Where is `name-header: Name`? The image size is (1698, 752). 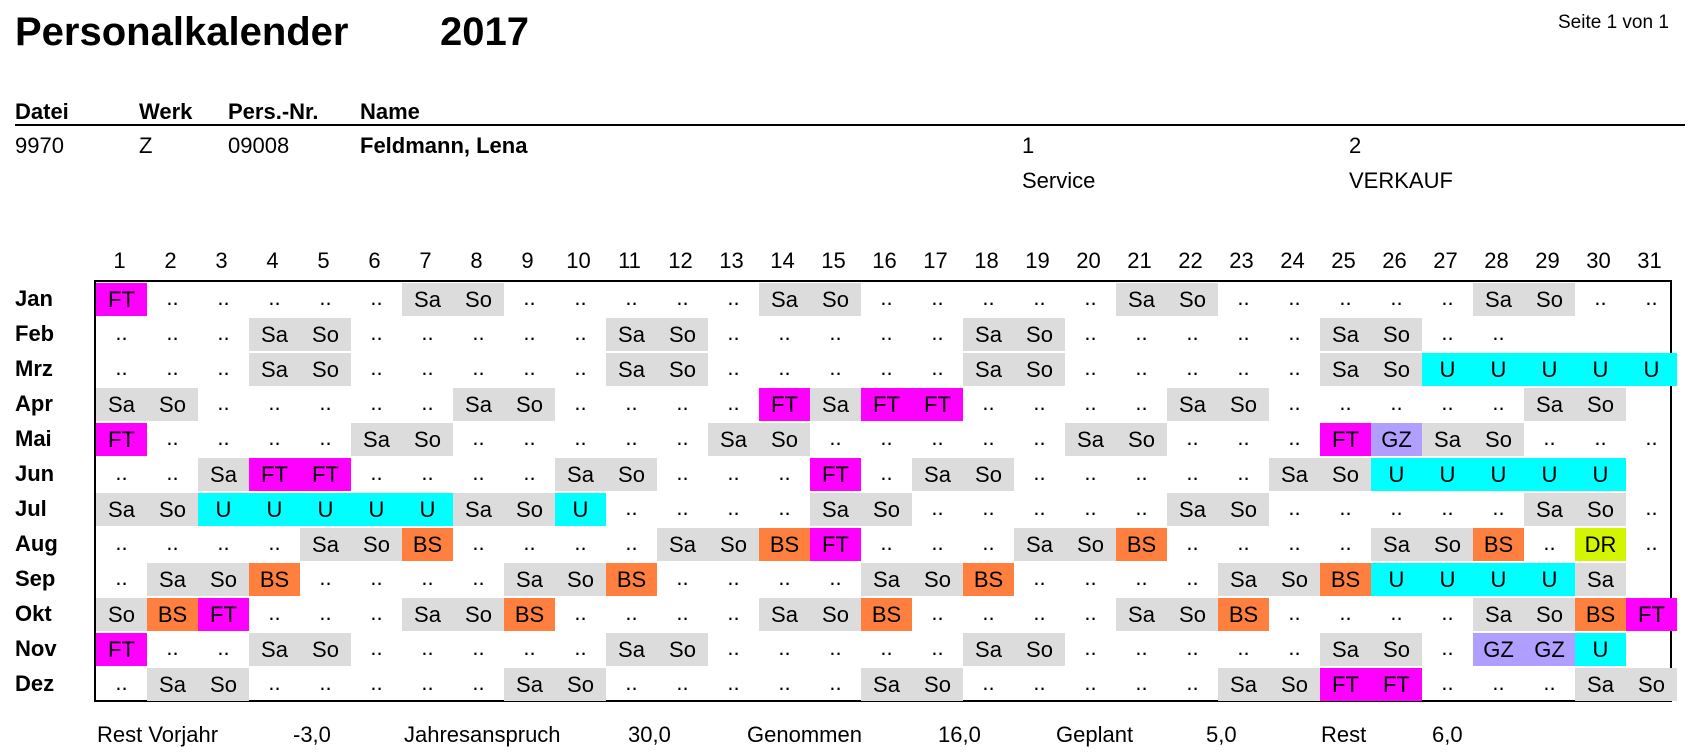 name-header: Name is located at coordinates (390, 111).